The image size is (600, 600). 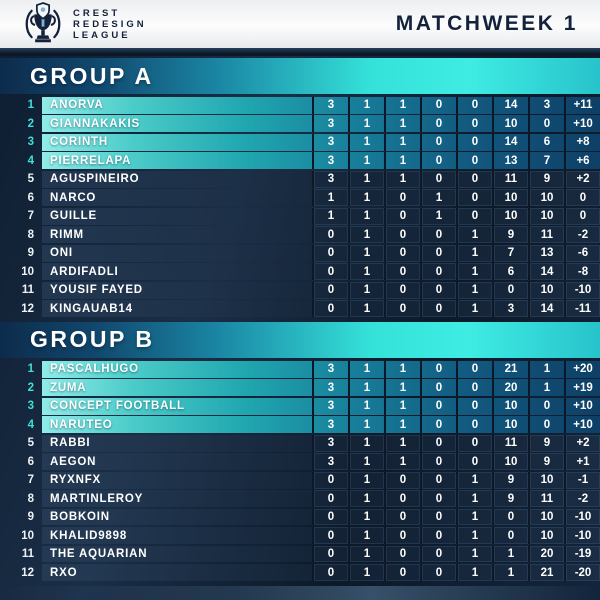 What do you see at coordinates (110, 24) in the screenshot?
I see `league-name-line: REDESIGN` at bounding box center [110, 24].